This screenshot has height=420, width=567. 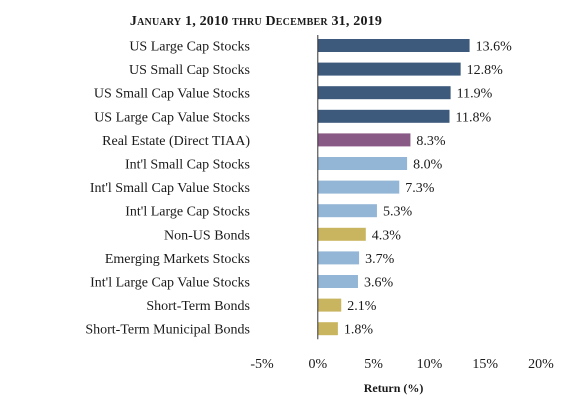 I want to click on value-label: 7.3%, so click(x=420, y=188).